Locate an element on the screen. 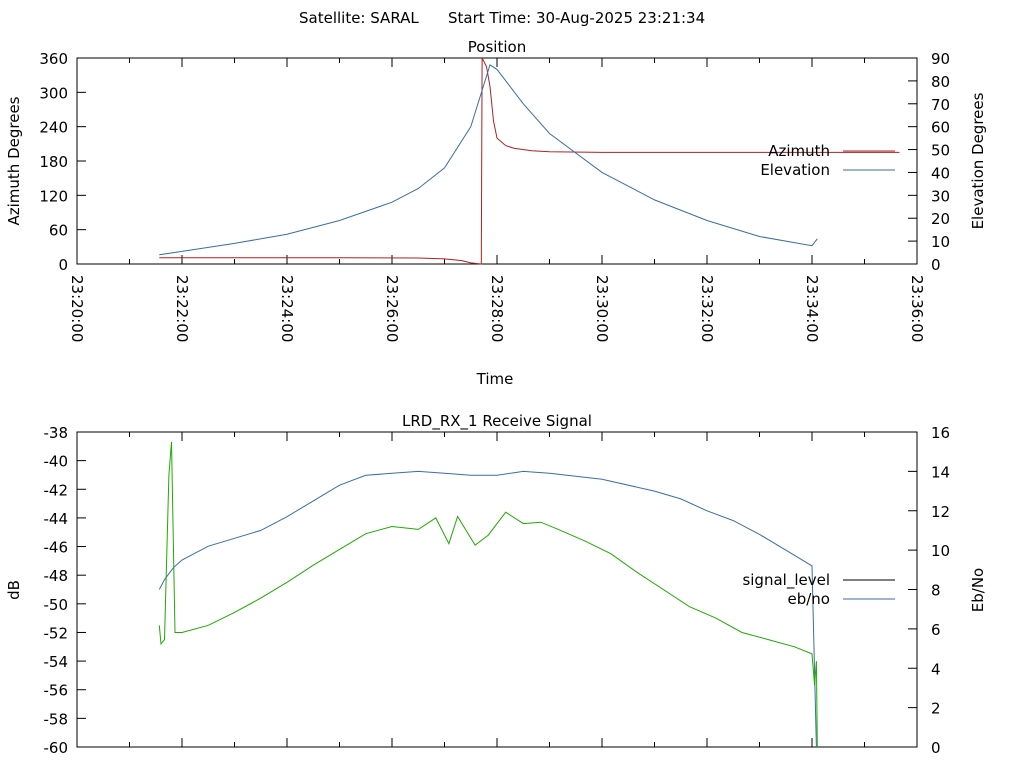 This screenshot has height=768, width=1024. y-tick-label: -56 is located at coordinates (56, 691).